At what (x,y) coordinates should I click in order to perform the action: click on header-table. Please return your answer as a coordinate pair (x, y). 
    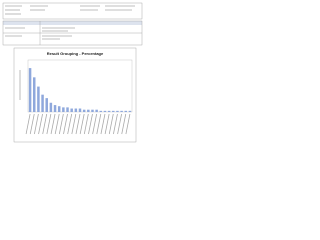
    Looking at the image, I should click on (72, 11).